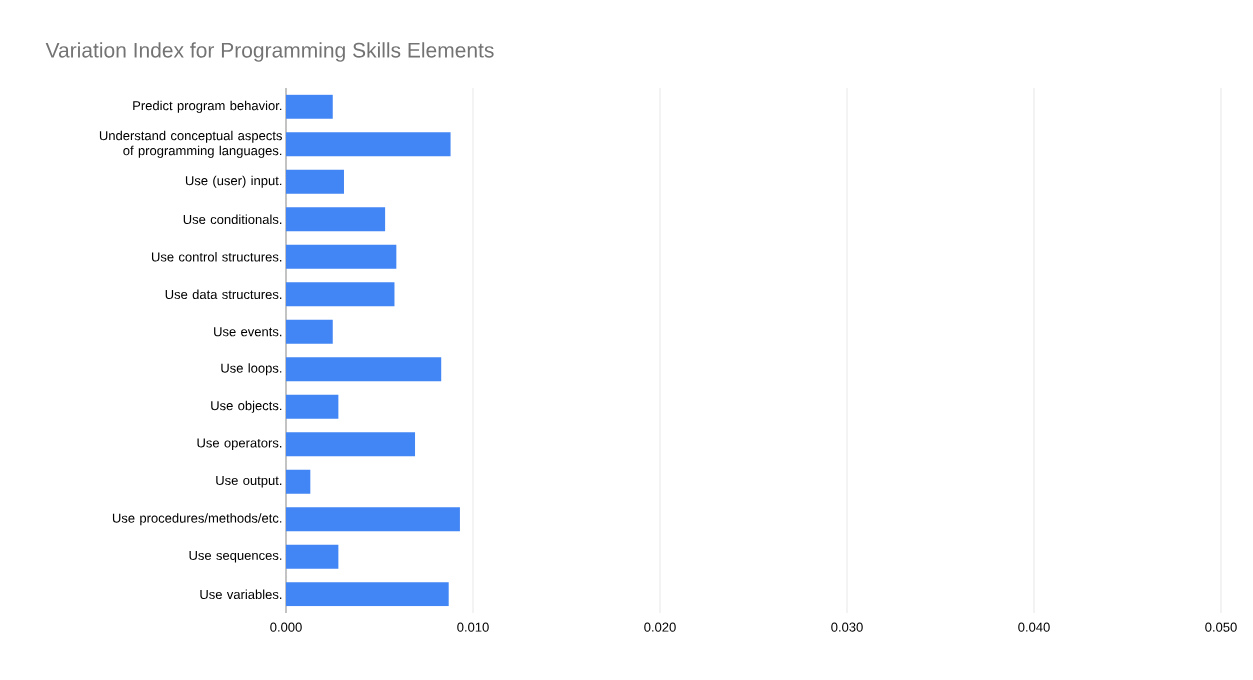 The width and height of the screenshot is (1253, 680). I want to click on y-tick-label: Use sequences., so click(235, 556).